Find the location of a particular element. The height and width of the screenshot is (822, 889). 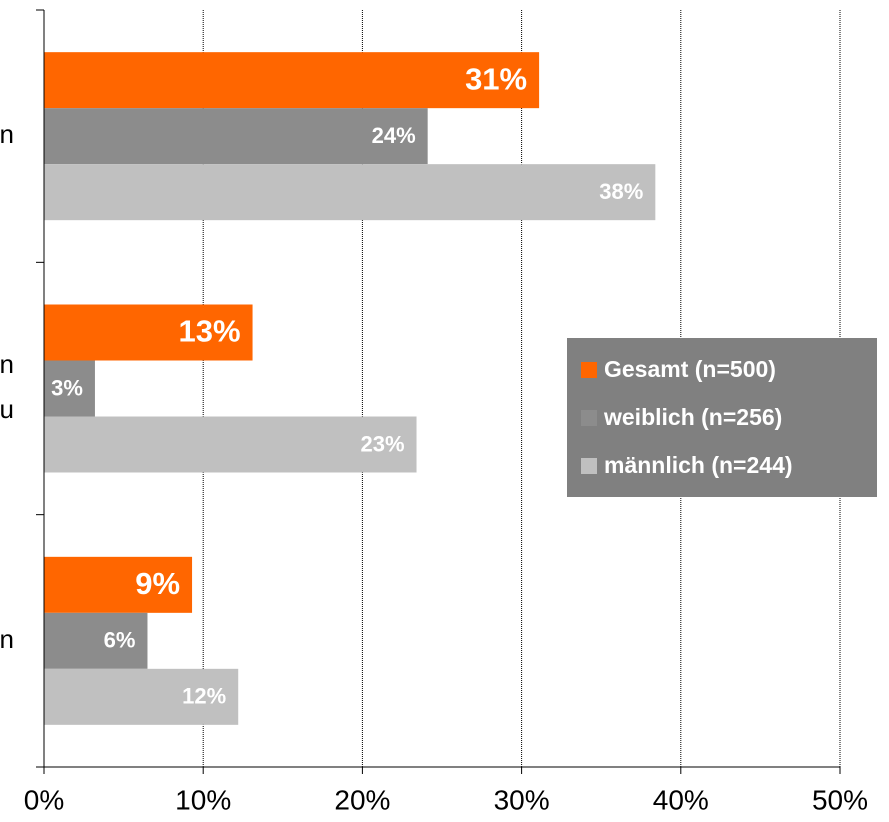

legend-box is located at coordinates (722, 417).